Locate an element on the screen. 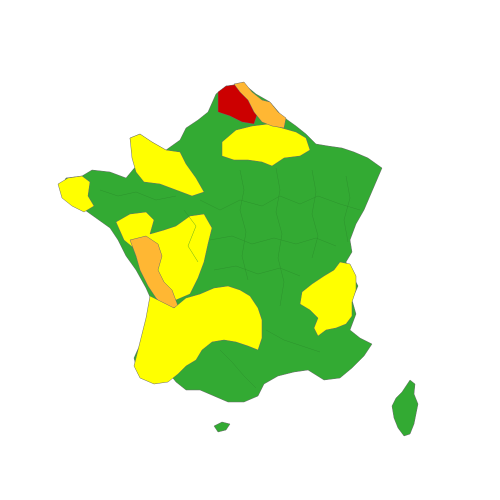 Image resolution: width=500 pixels, height=500 pixels. region-aisne-marne is located at coordinates (266, 145).